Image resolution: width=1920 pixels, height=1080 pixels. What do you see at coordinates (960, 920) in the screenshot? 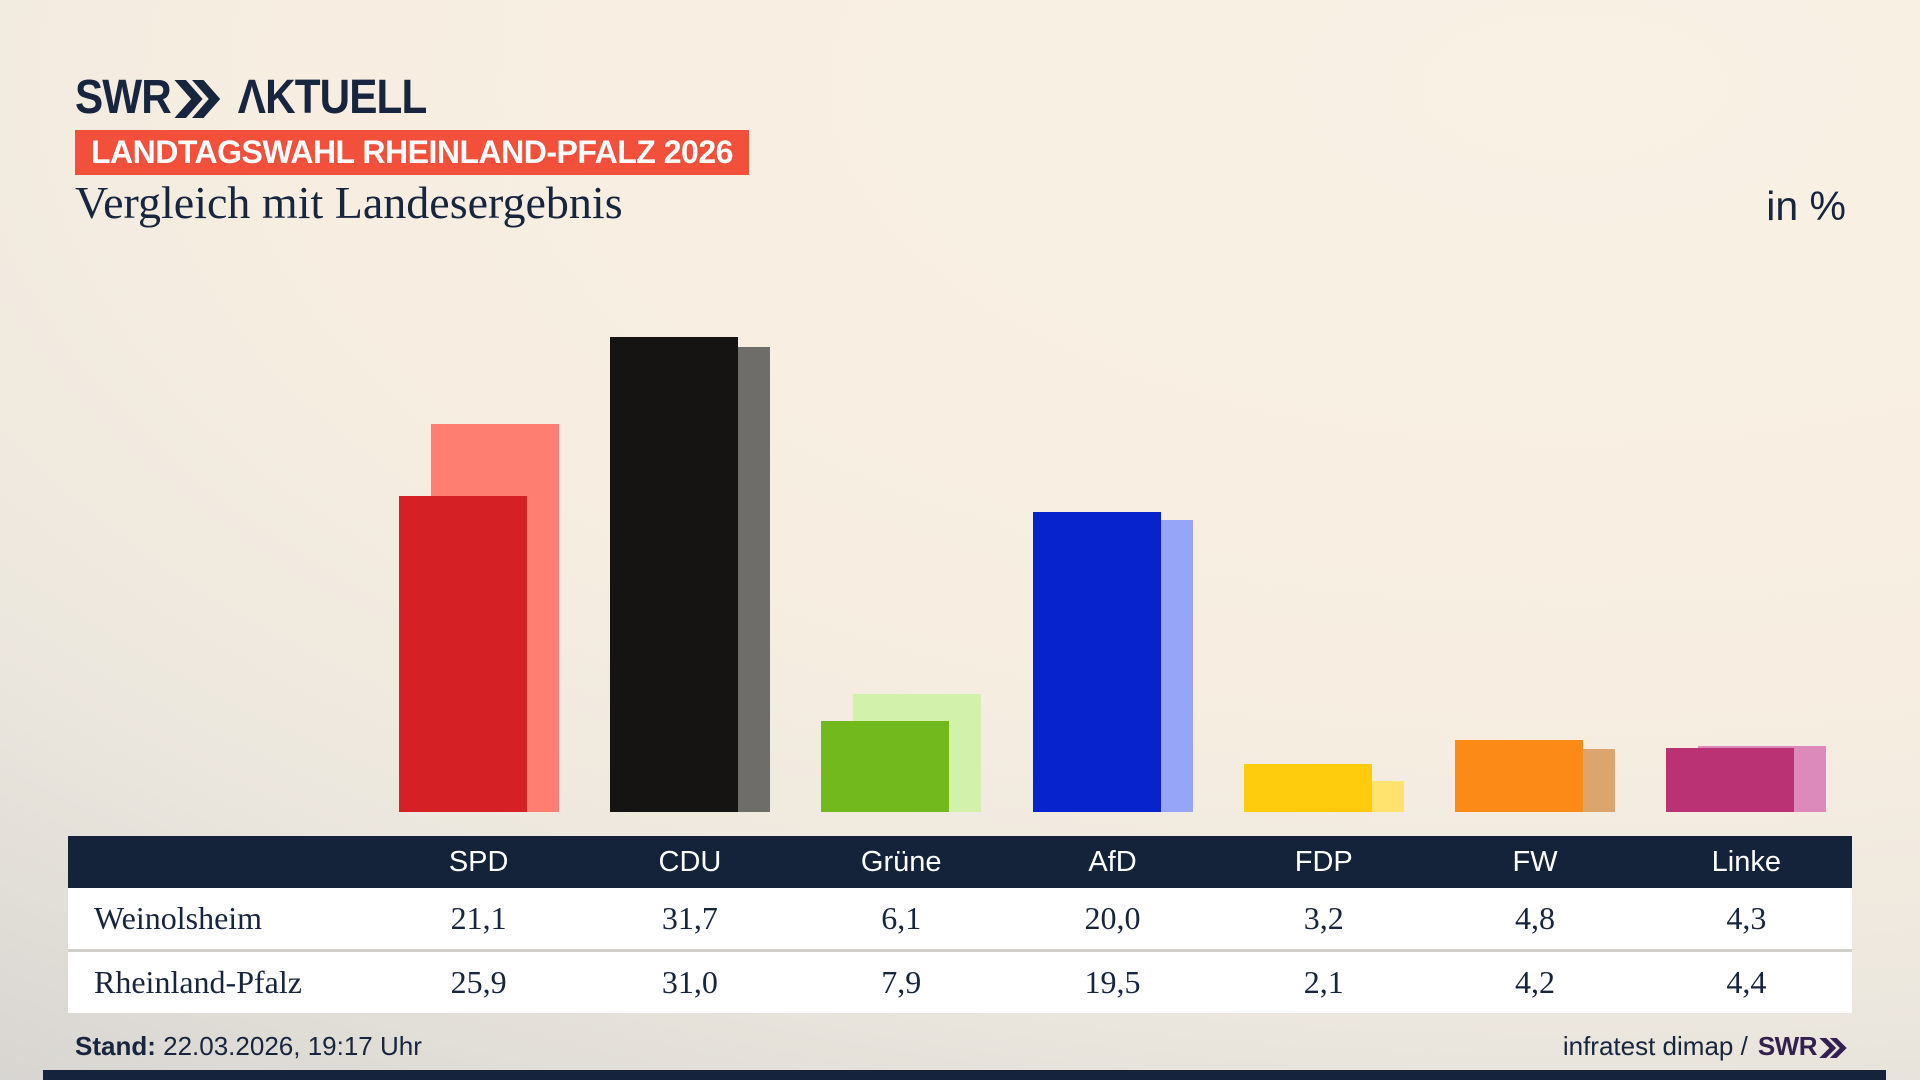
I see `table-row-0: Weinolsheim 21,1 31,7 6,1 20,0 3,2 4,8 4,3` at bounding box center [960, 920].